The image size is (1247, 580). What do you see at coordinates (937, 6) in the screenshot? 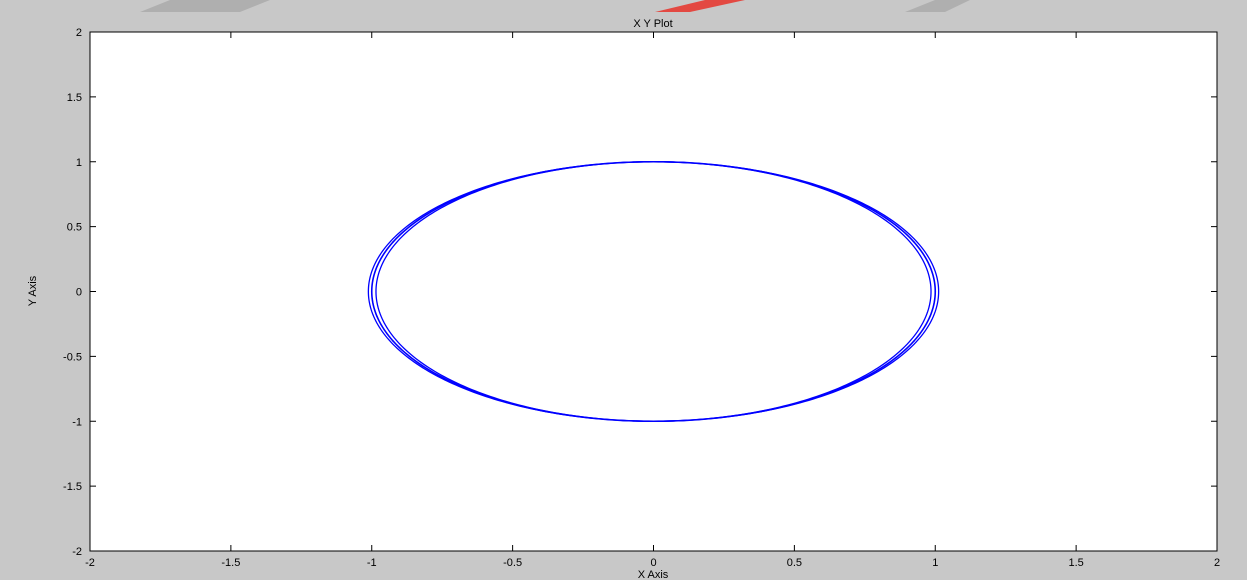
I see `watermark-stroke-gray-right` at bounding box center [937, 6].